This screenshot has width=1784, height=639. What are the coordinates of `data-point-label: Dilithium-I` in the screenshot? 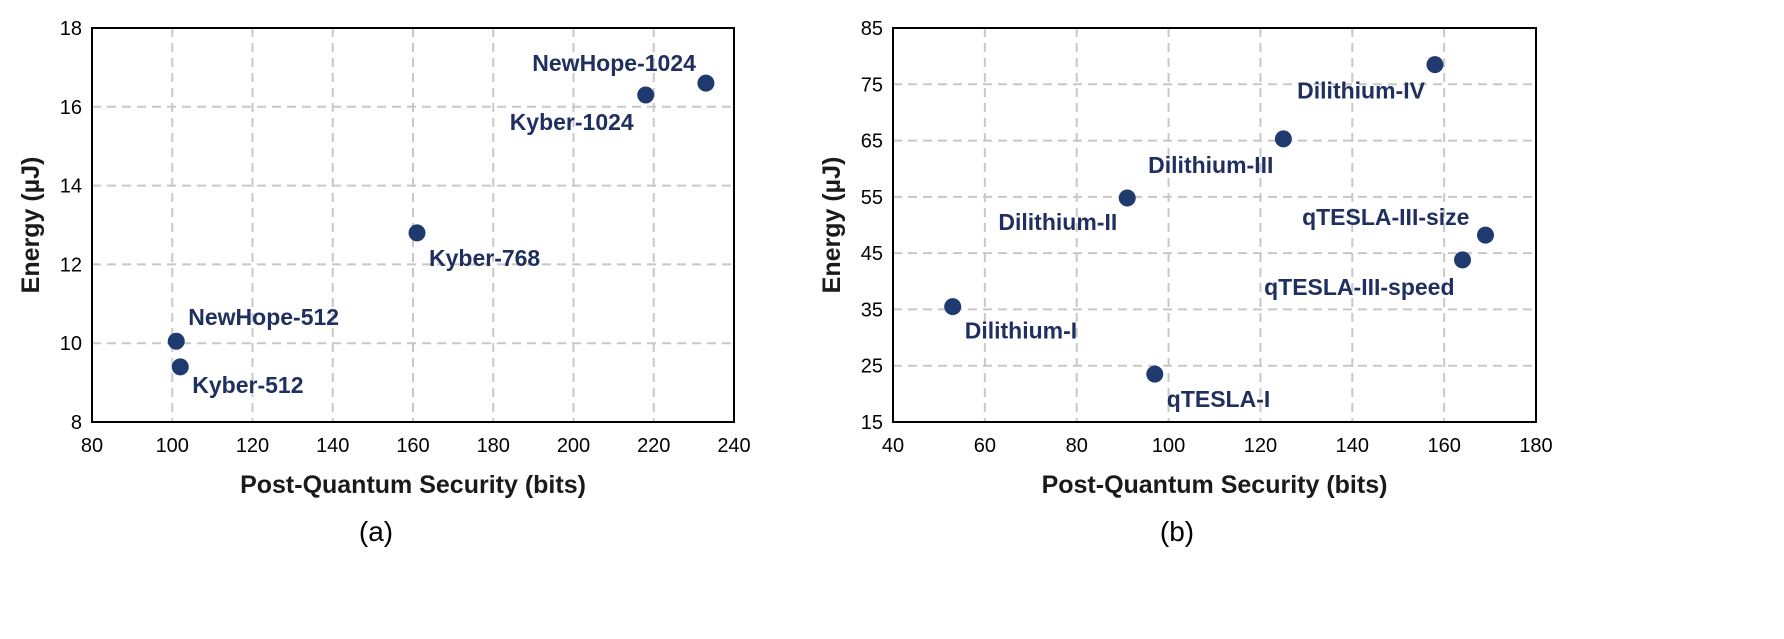 It's located at (1021, 331).